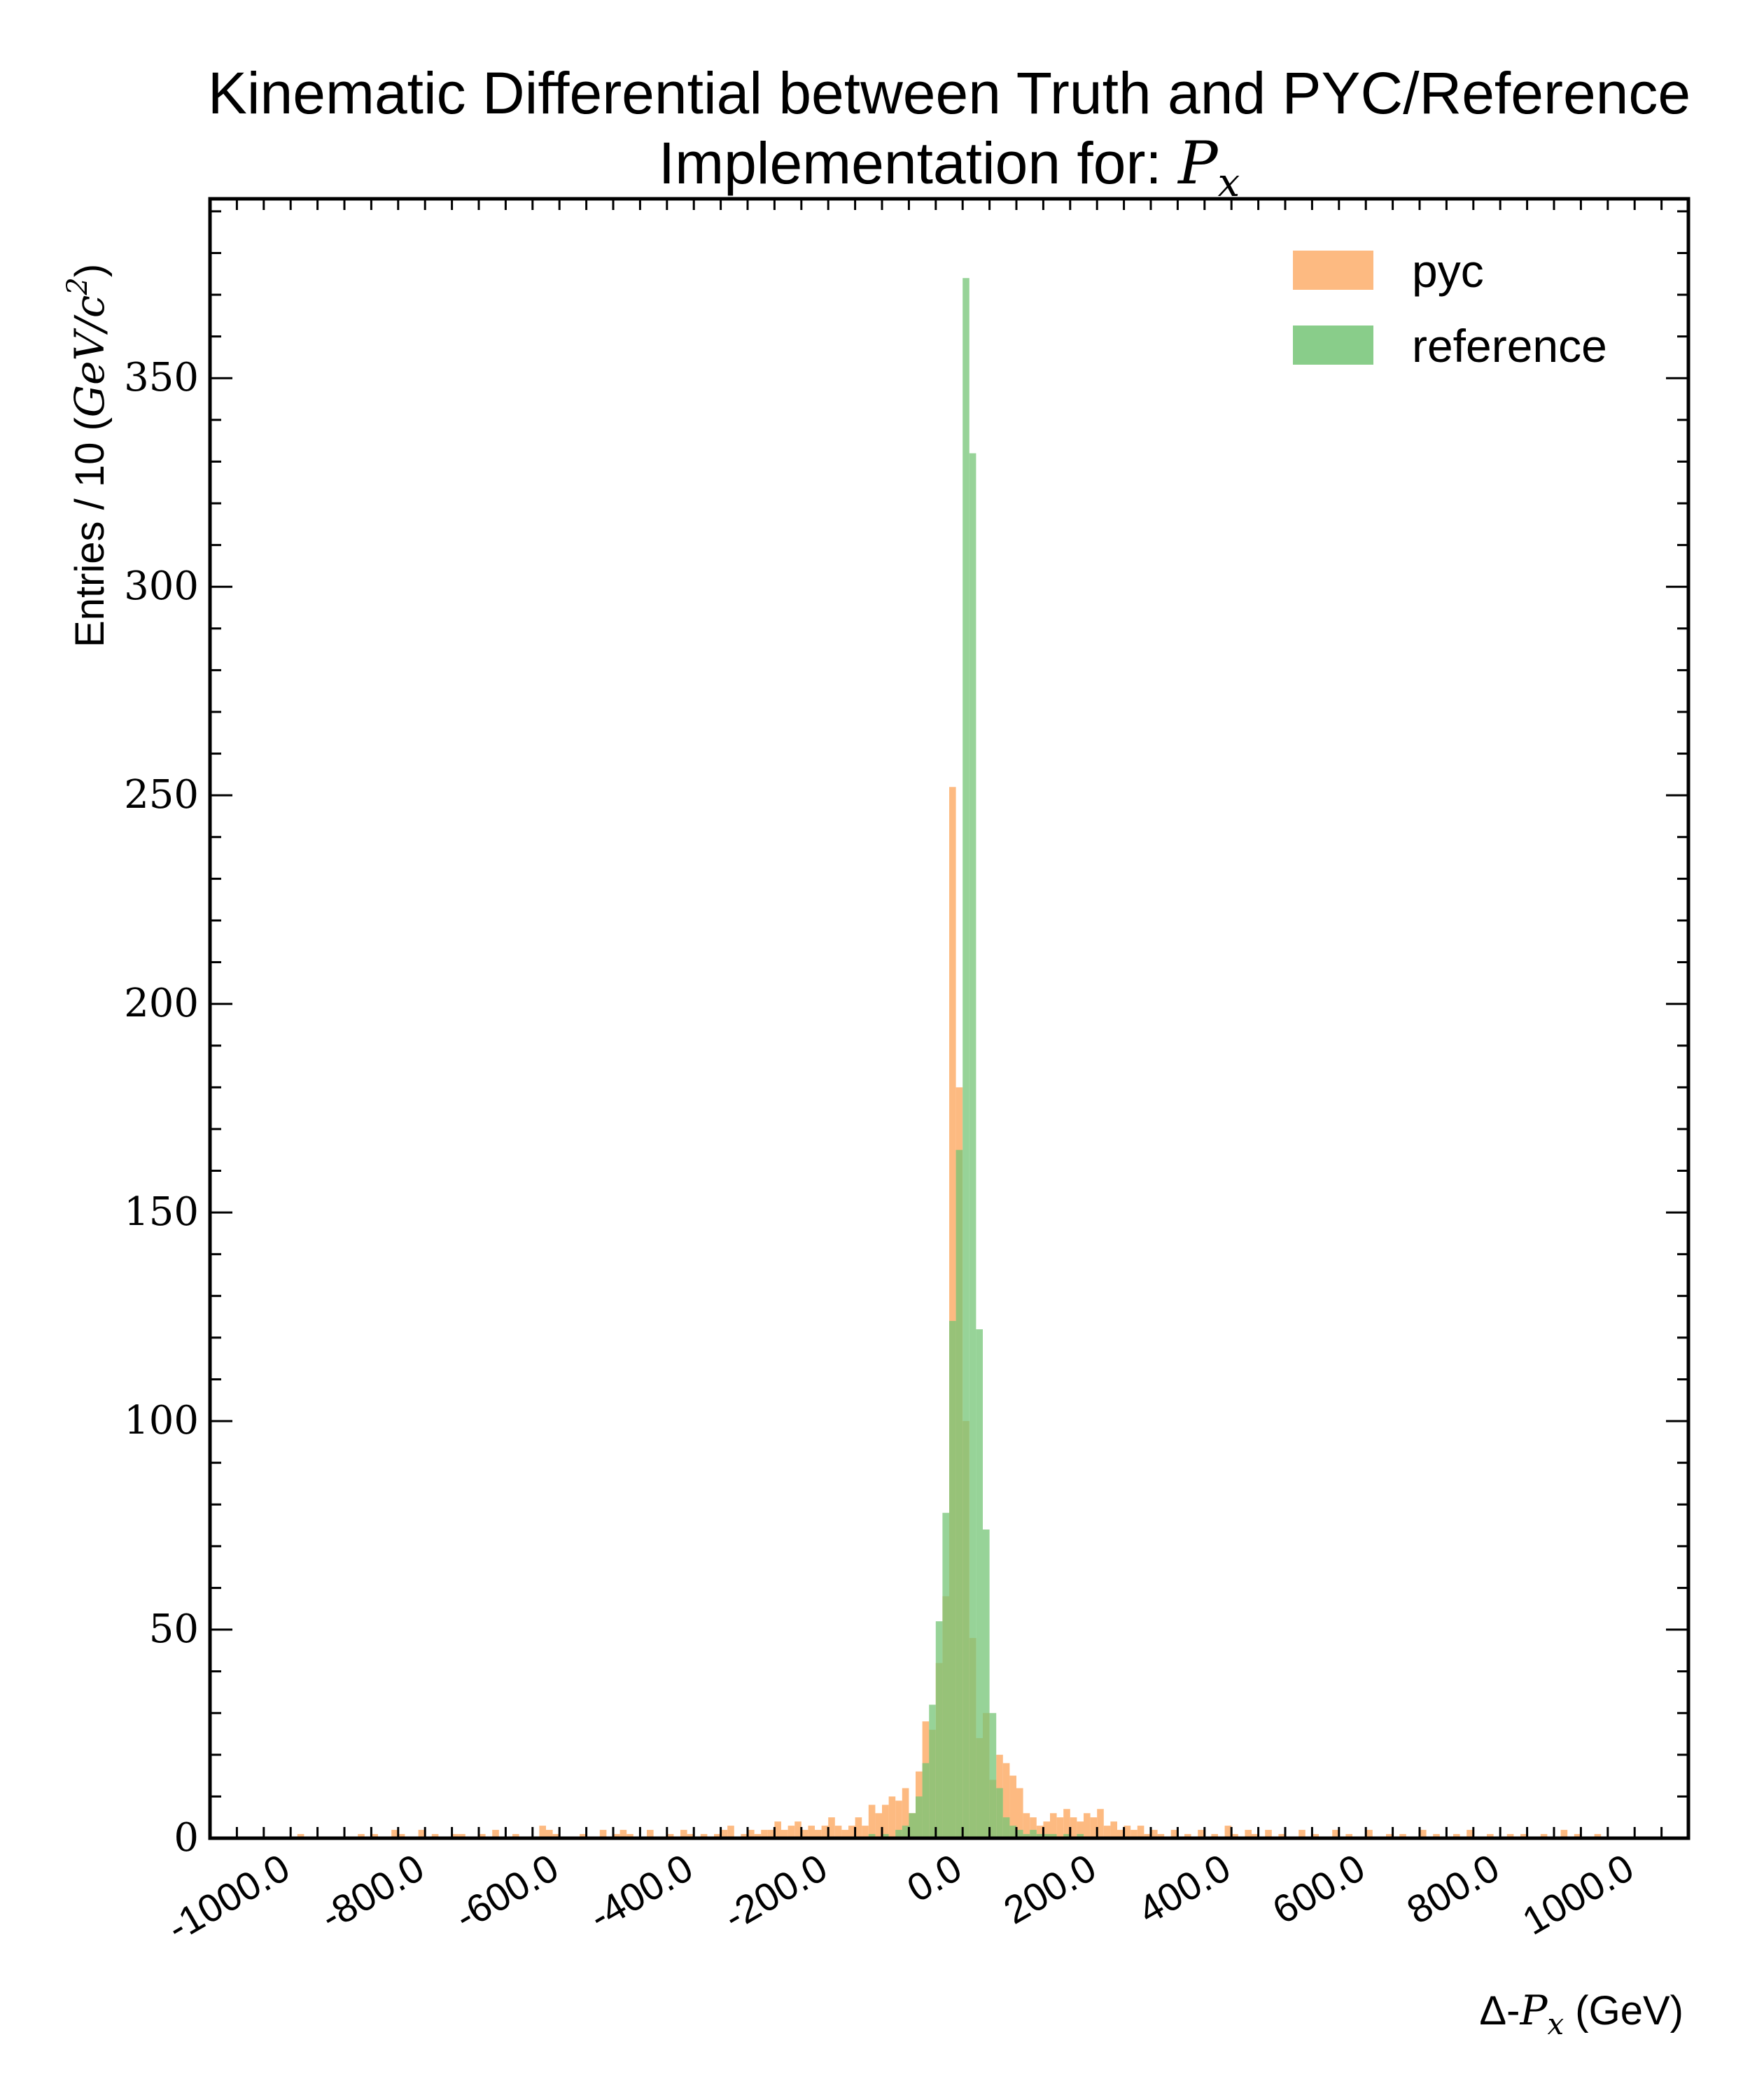  I want to click on y-tick-label: 100, so click(161, 1420).